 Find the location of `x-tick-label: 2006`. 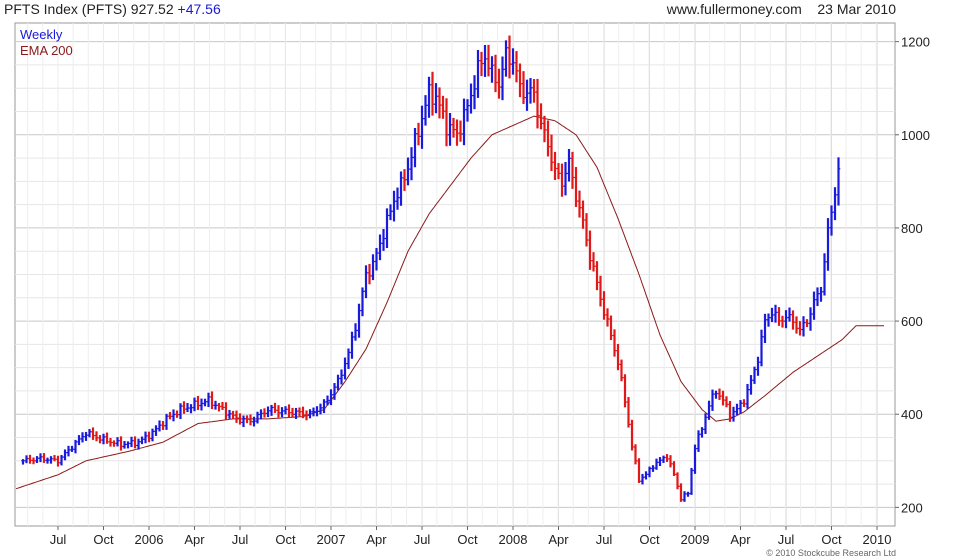

x-tick-label: 2006 is located at coordinates (149, 539).